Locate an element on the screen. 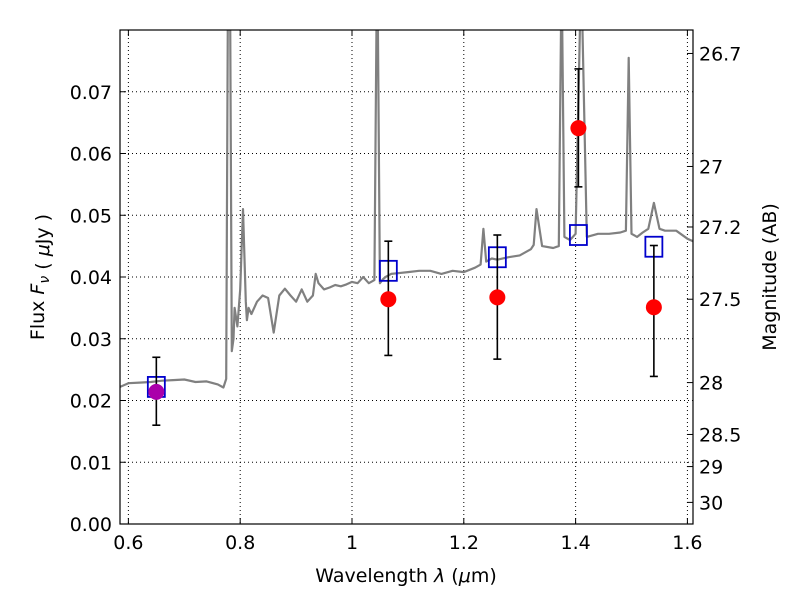  y-tick-label: 0.05 is located at coordinates (91, 216).